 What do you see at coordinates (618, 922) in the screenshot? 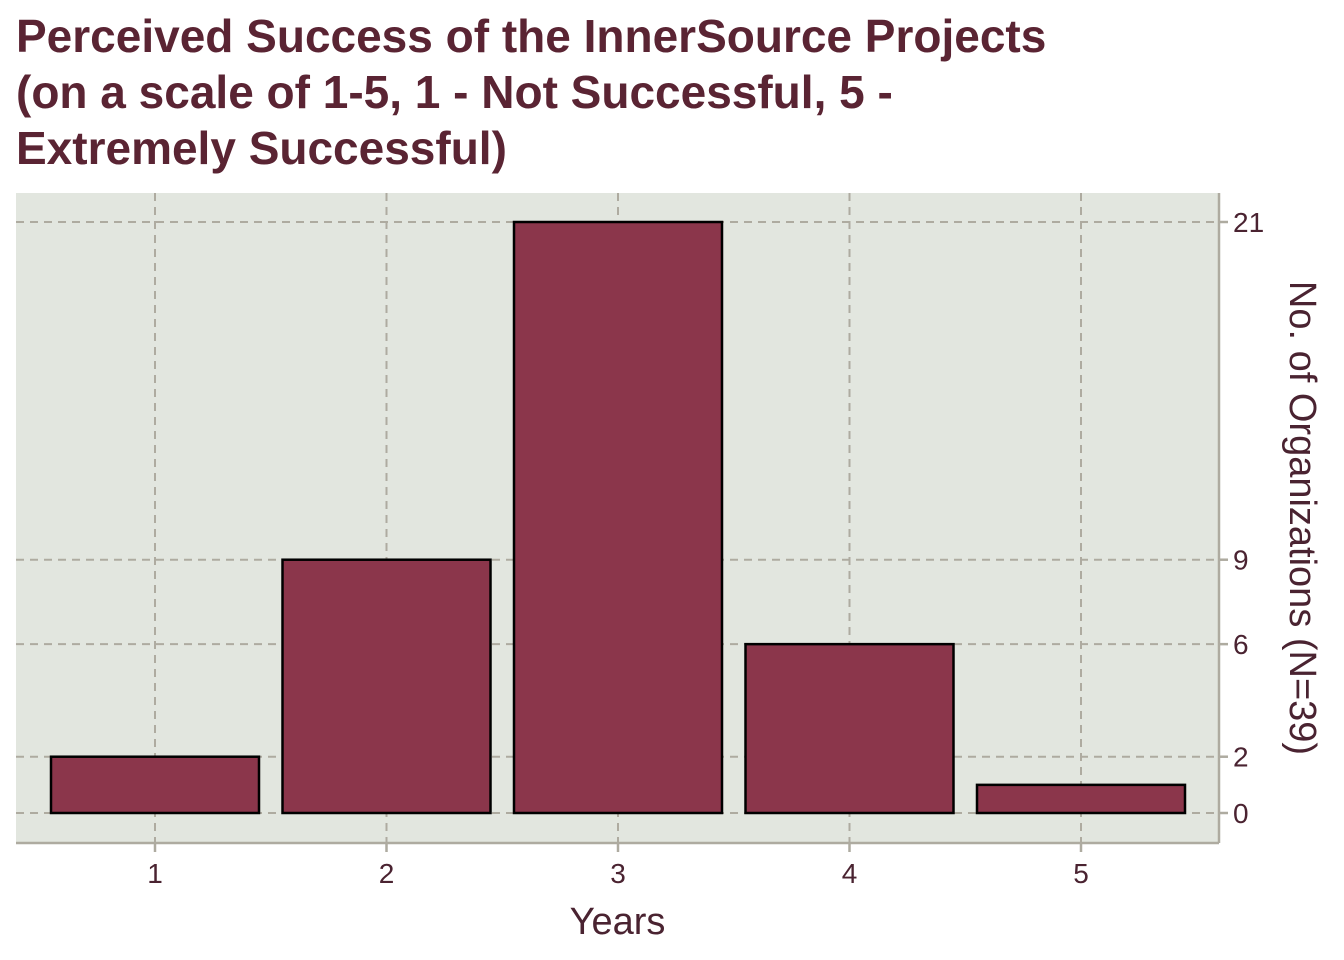
I see `x-axis-title: Years` at bounding box center [618, 922].